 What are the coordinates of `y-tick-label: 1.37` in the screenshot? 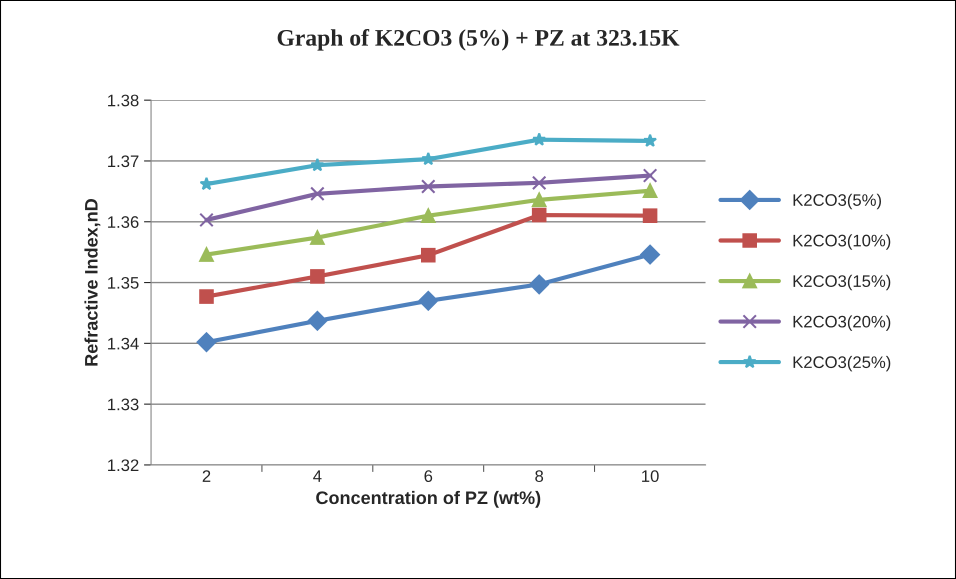 It's located at (123, 161).